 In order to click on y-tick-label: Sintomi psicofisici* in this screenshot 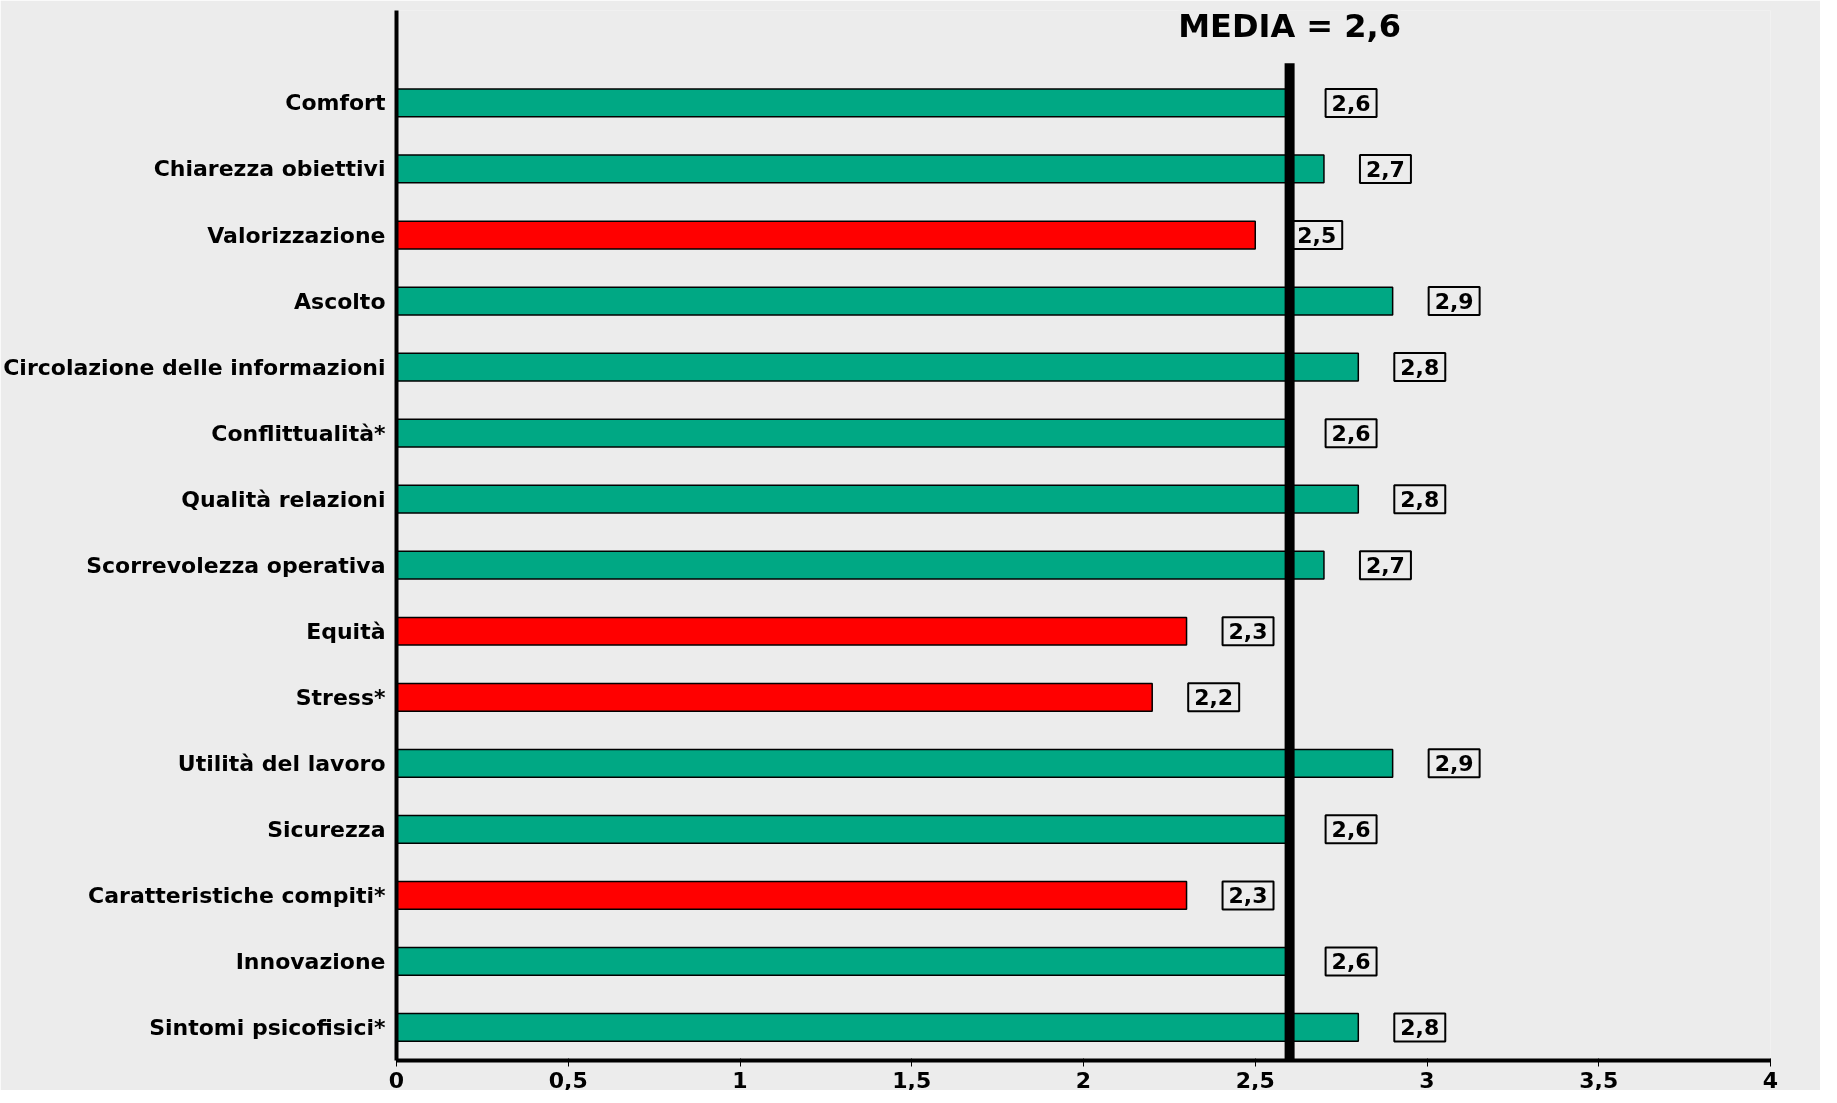, I will do `click(267, 1027)`.